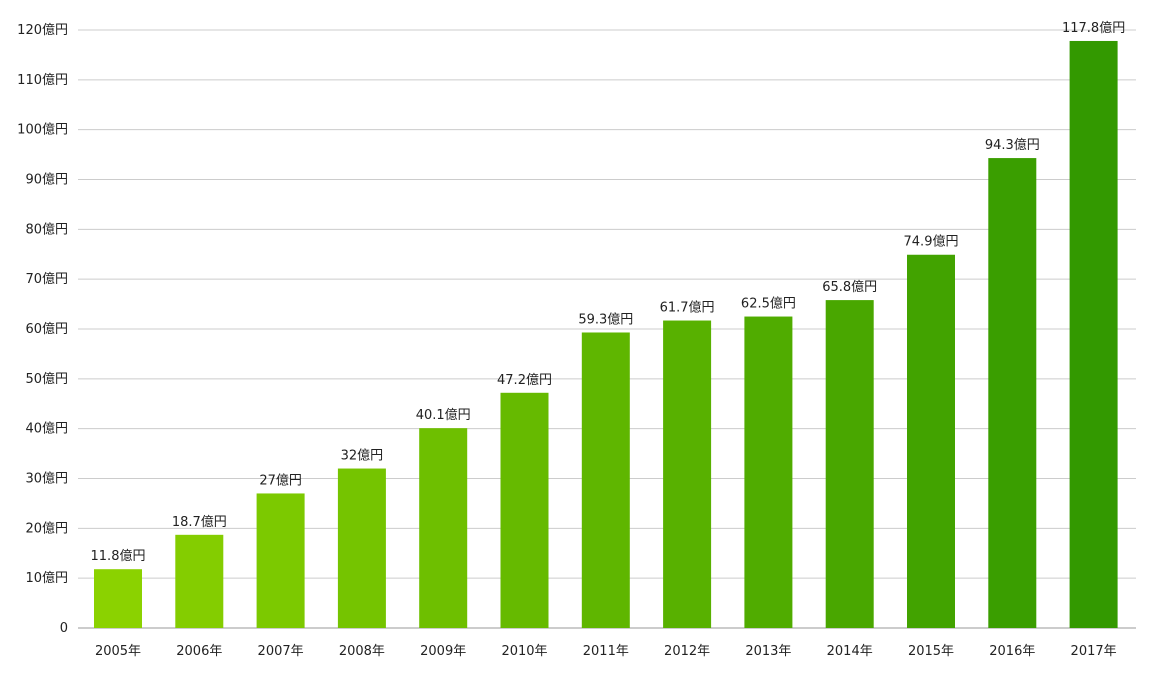  I want to click on bar-value-label: 32億円, so click(362, 456).